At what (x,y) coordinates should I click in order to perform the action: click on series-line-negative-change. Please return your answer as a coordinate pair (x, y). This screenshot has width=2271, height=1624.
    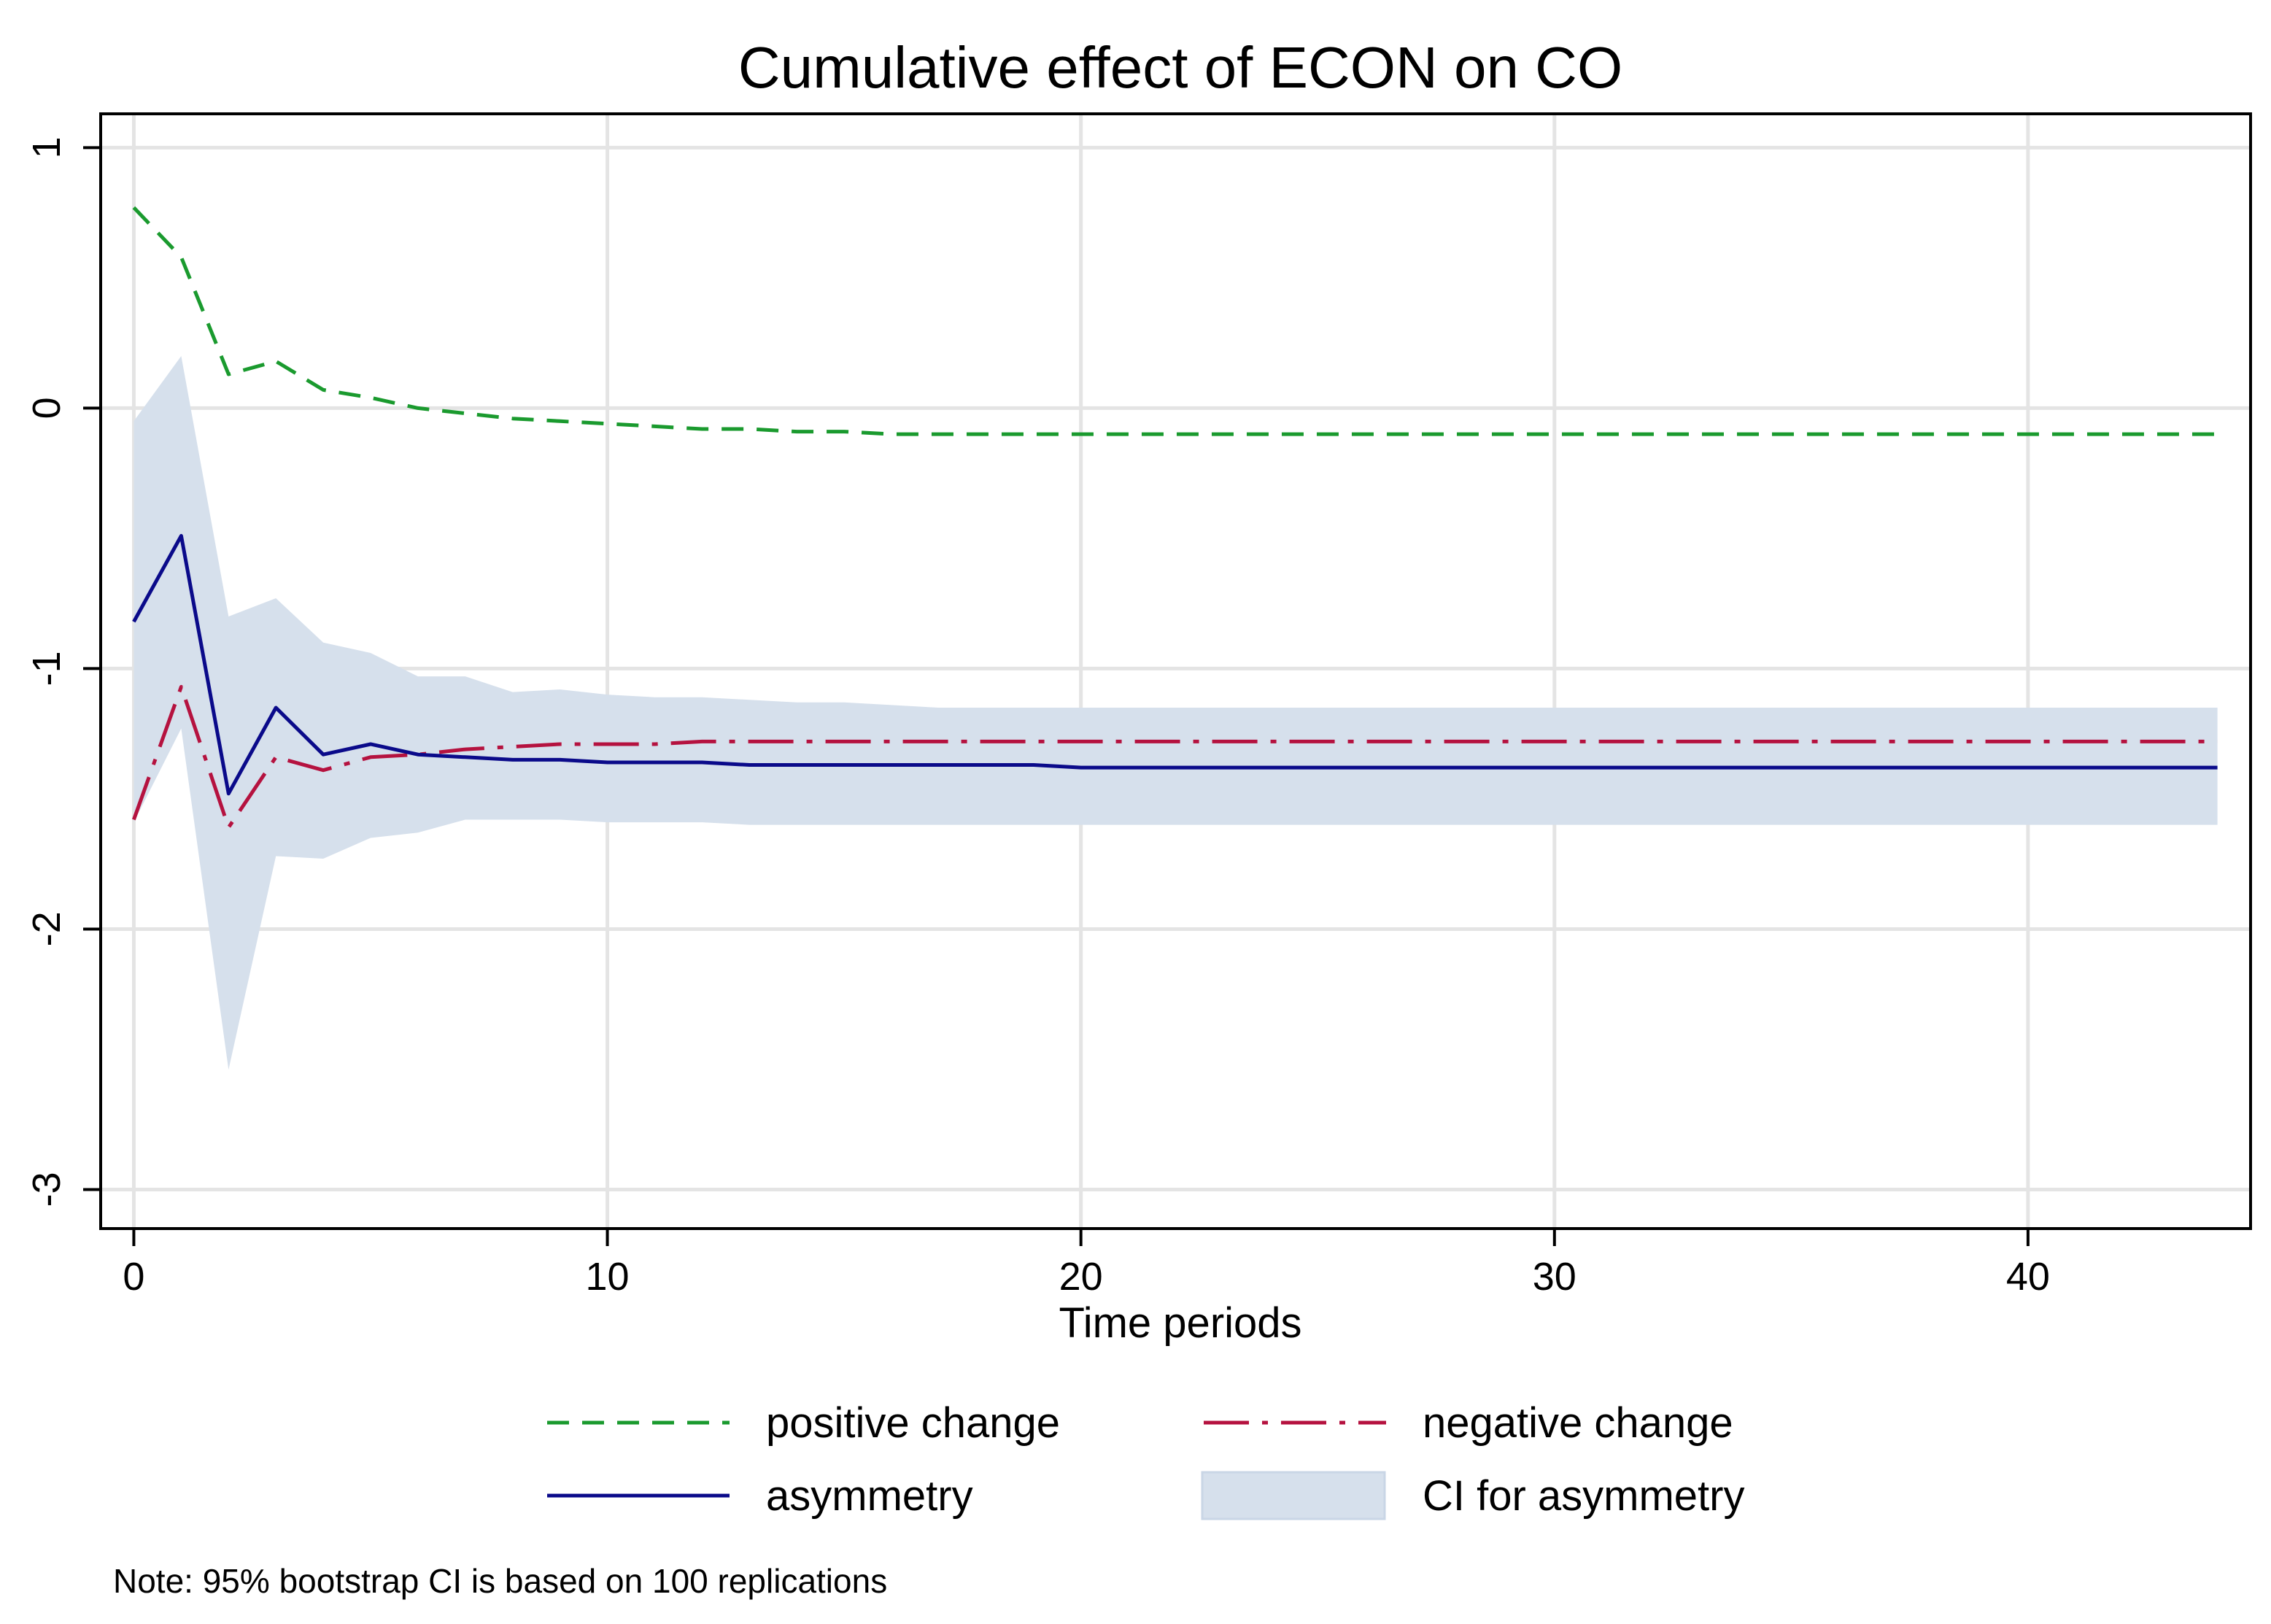
    Looking at the image, I should click on (1175, 757).